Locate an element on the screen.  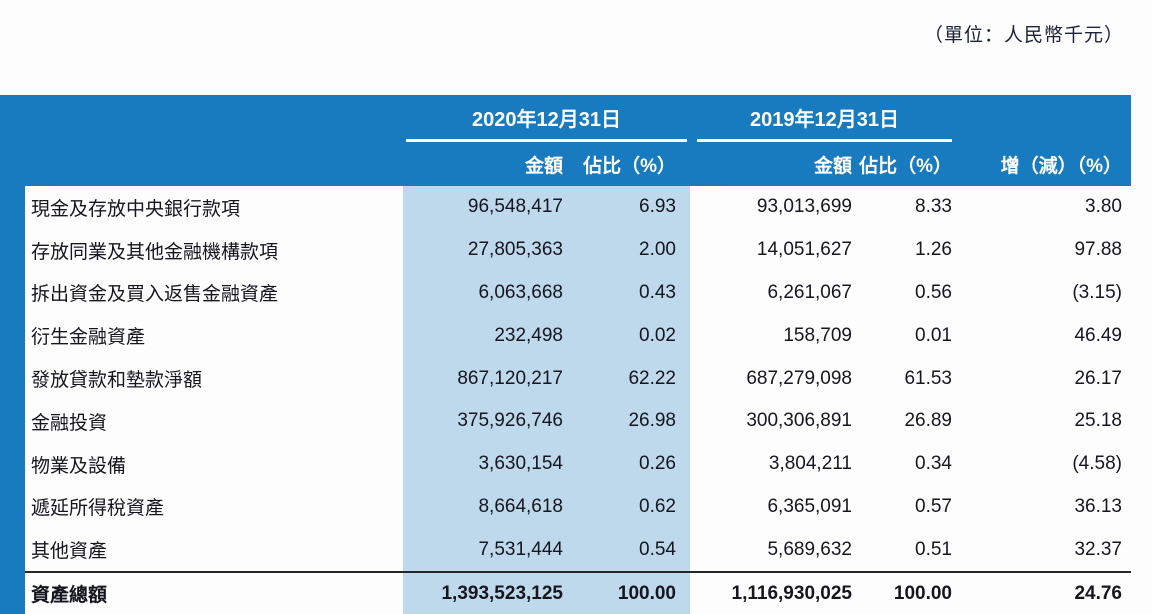
amount-2019-cell: 6,261,067 is located at coordinates (809, 292).